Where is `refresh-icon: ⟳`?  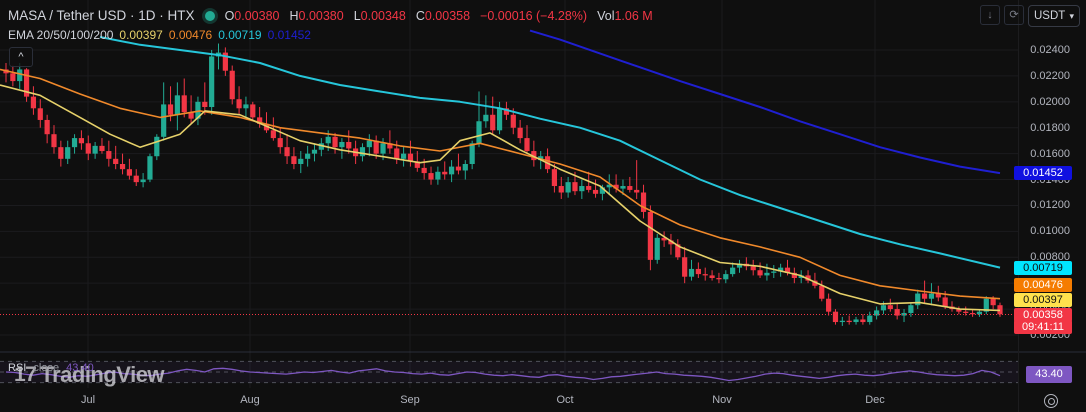
refresh-icon: ⟳ is located at coordinates (1014, 15).